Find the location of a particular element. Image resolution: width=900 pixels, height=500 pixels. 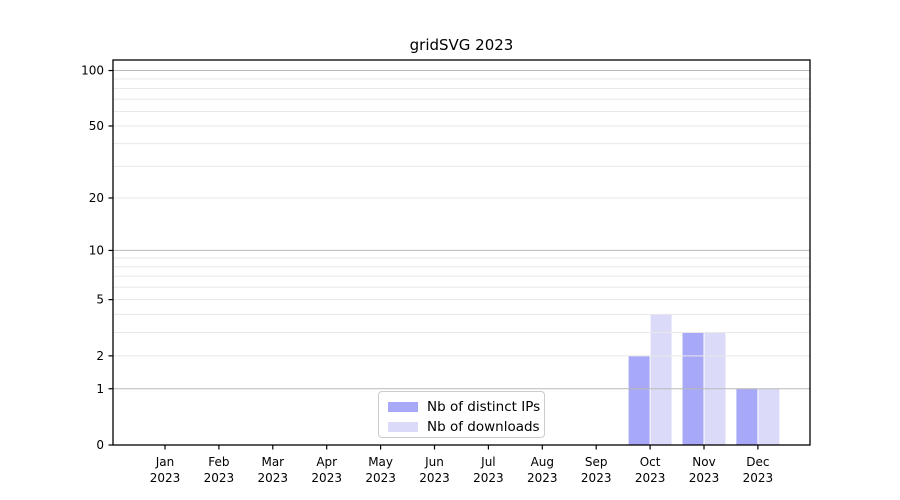

legend-item-downloads: Nb of downloads is located at coordinates (464, 427).